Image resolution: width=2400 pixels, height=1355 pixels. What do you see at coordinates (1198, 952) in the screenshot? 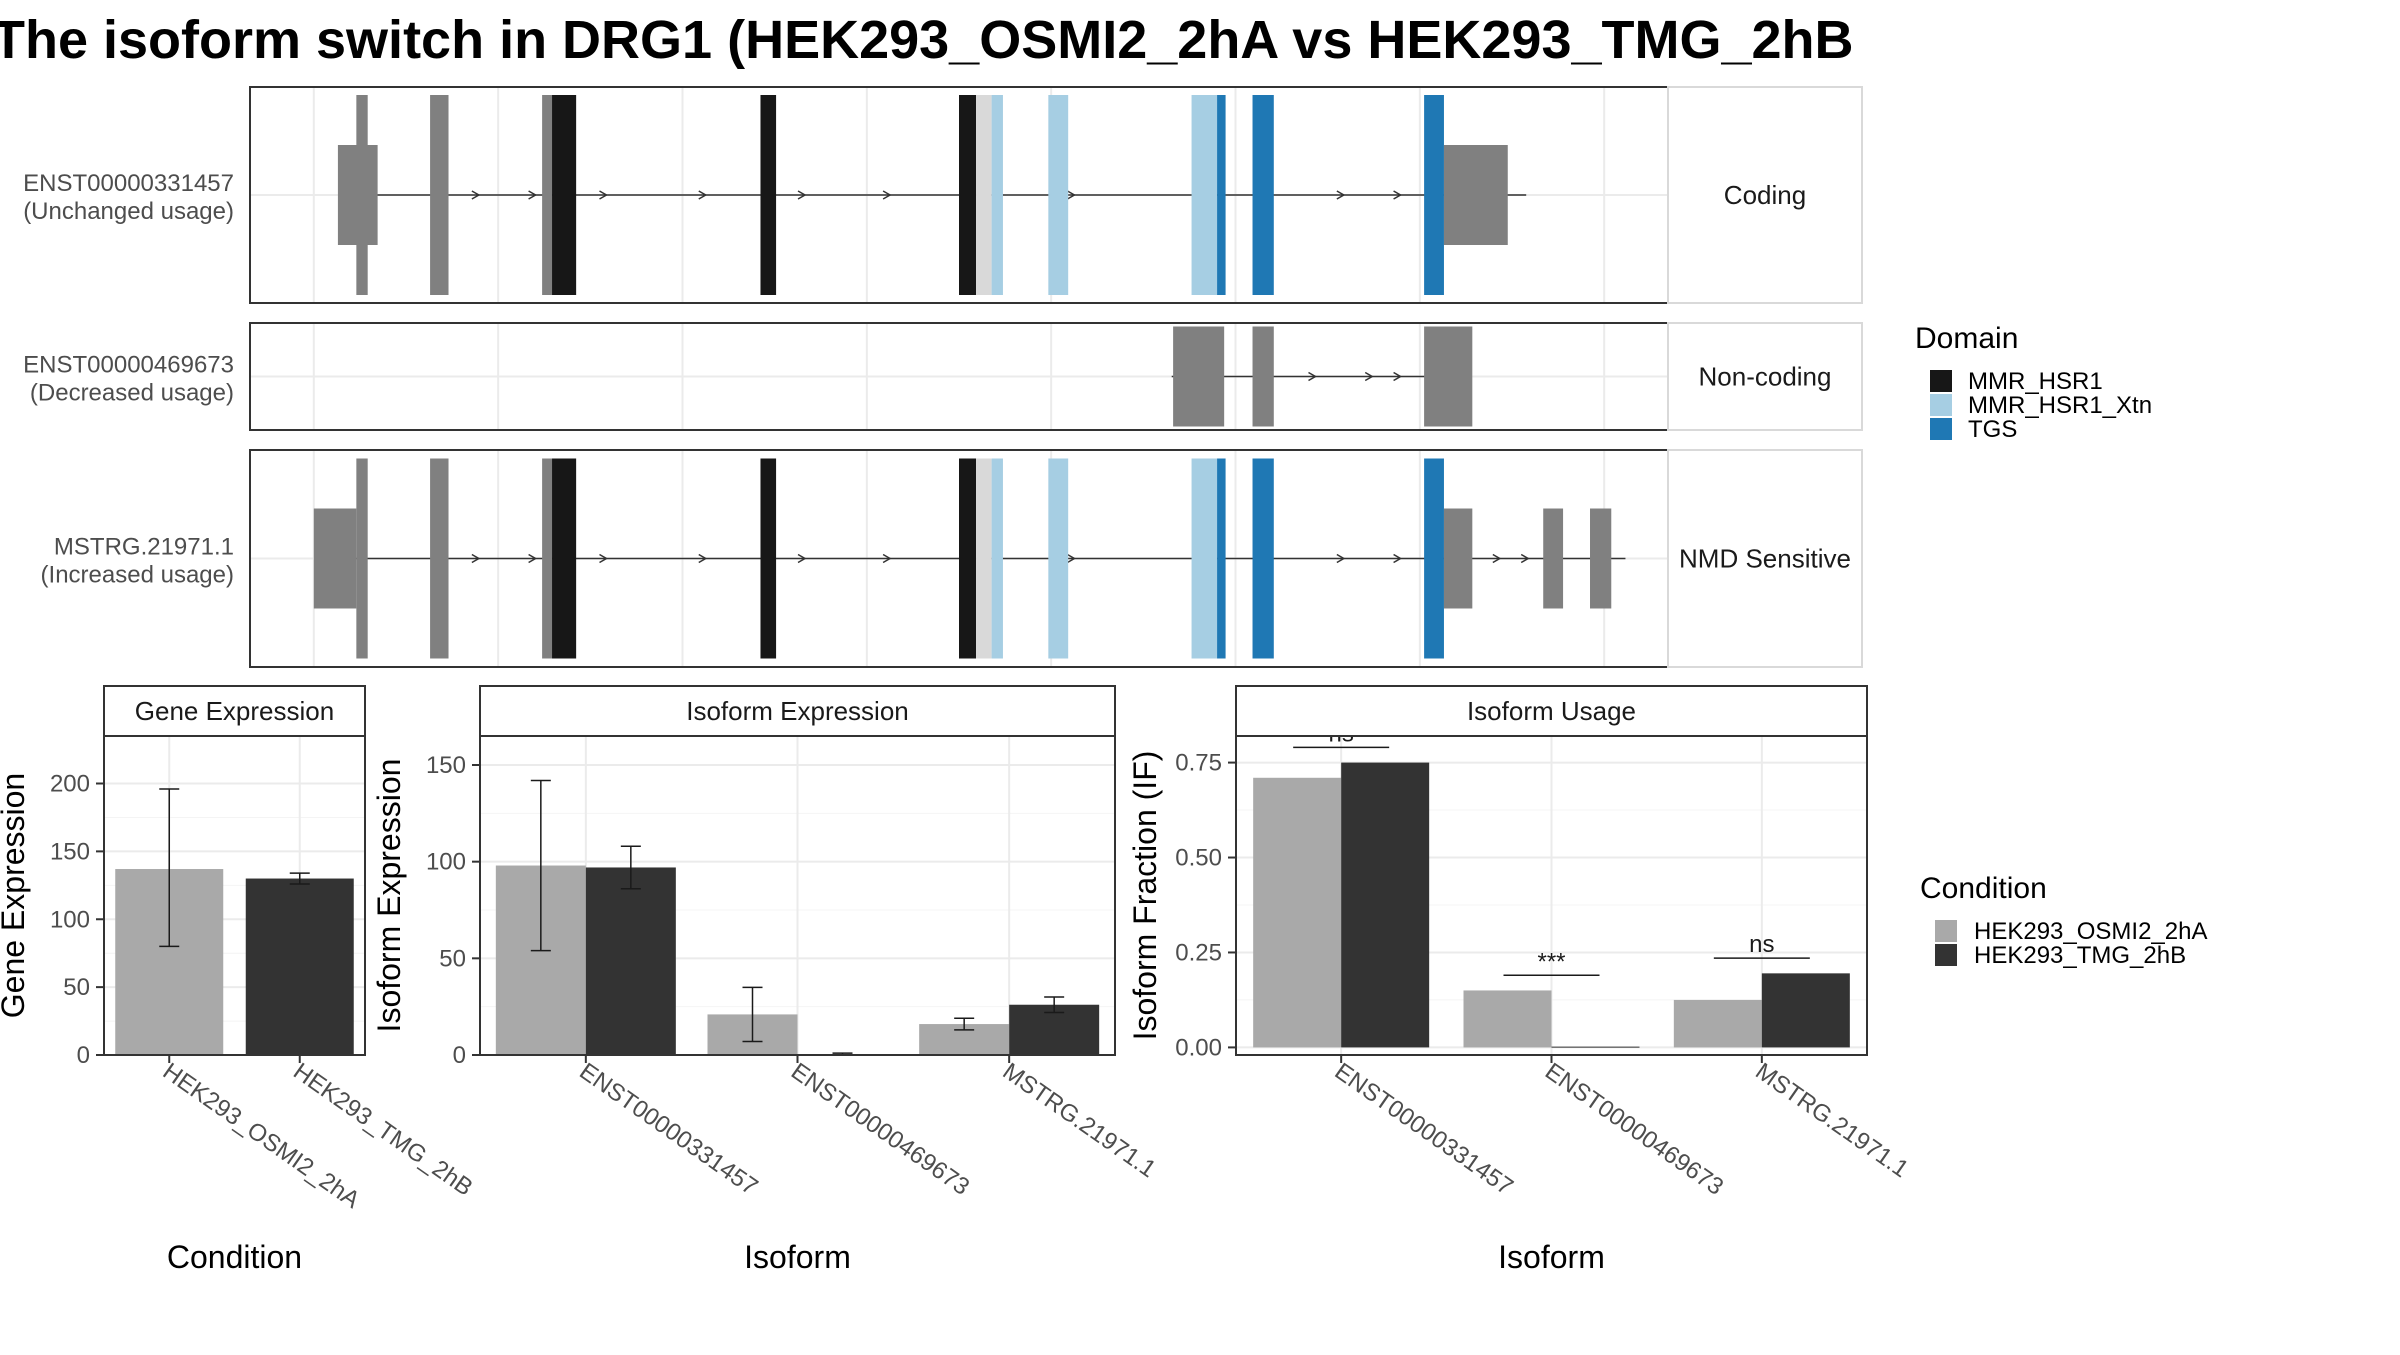
I see `y-tick-label: 0.25` at bounding box center [1198, 952].